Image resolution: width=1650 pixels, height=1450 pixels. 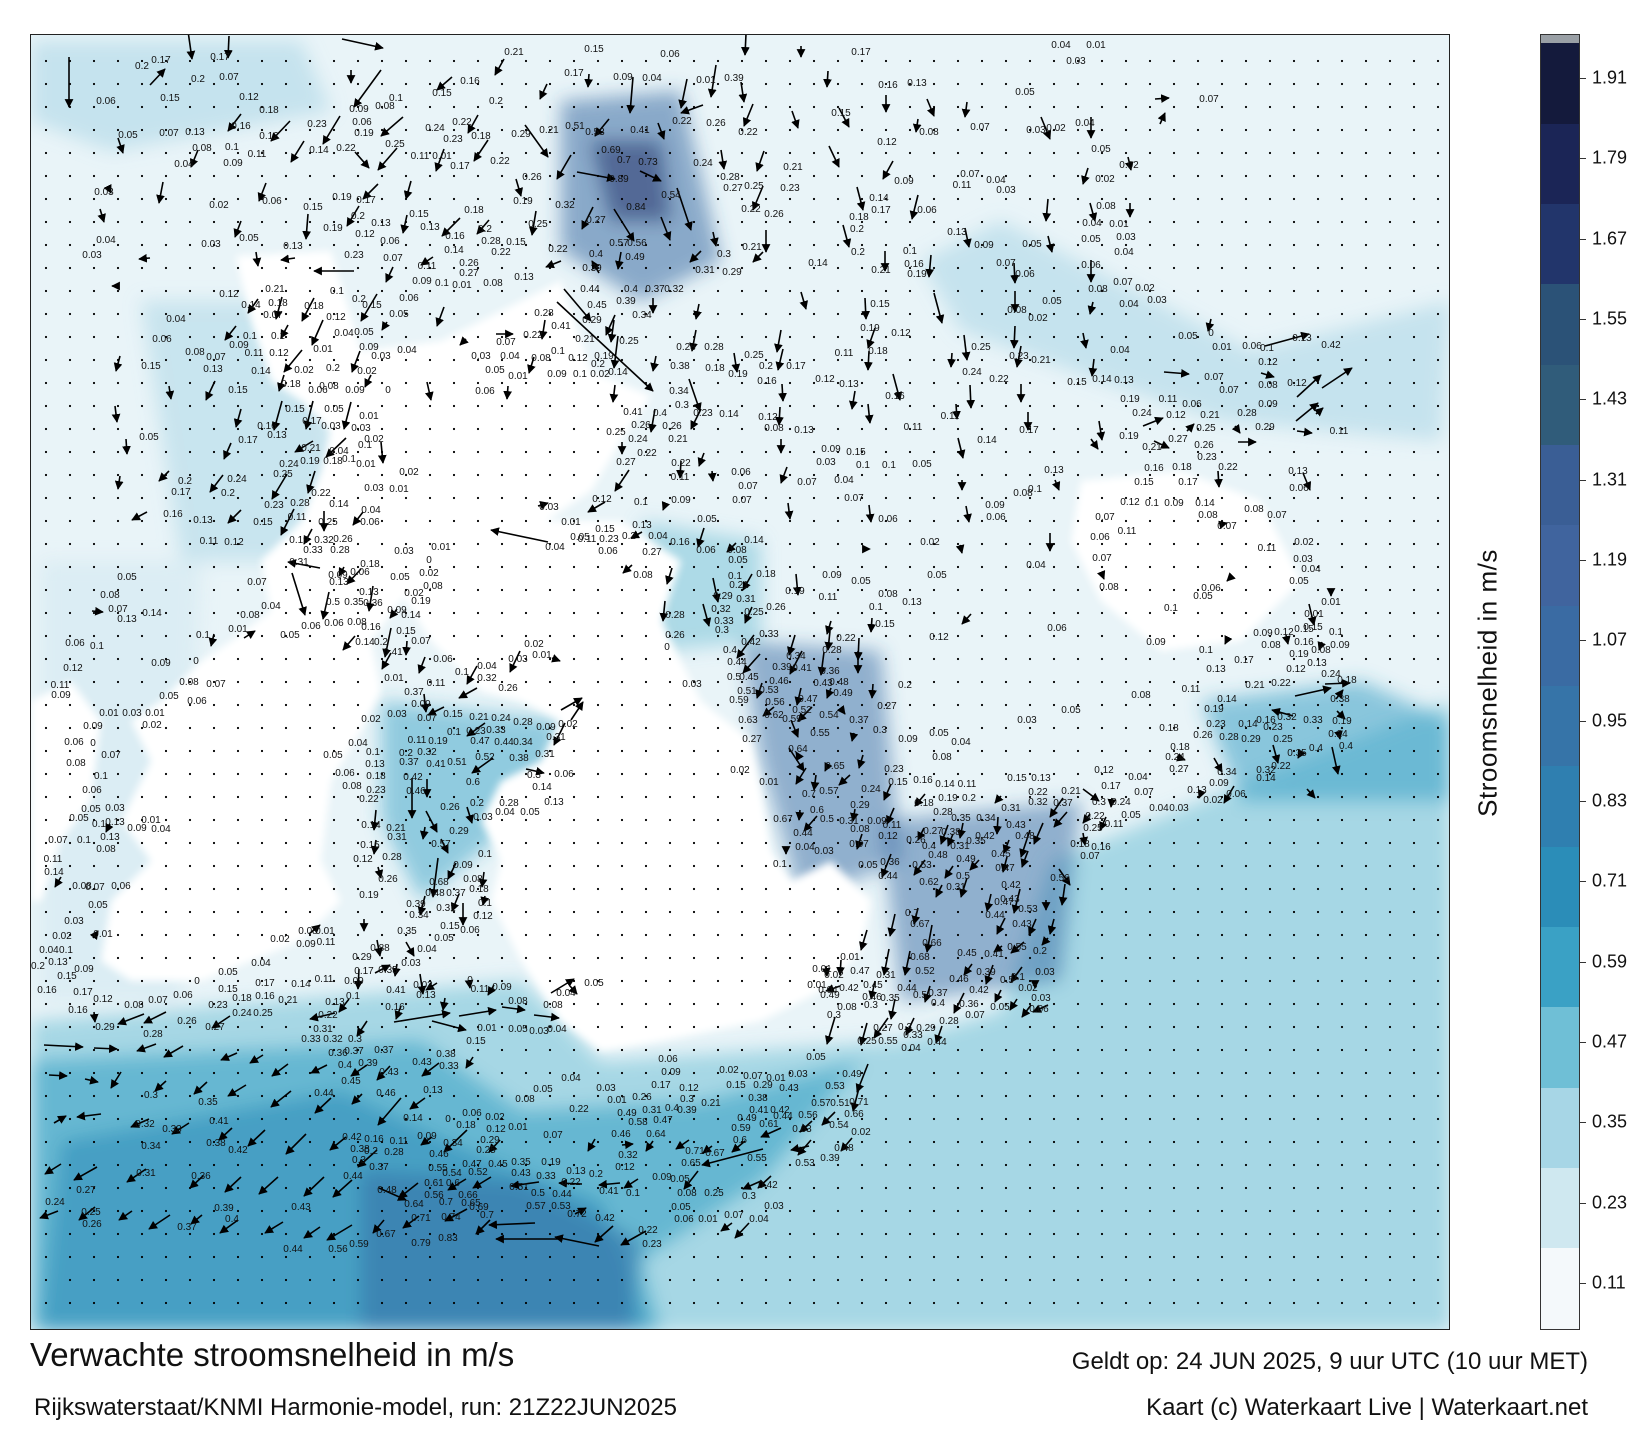 What do you see at coordinates (904, 181) in the screenshot?
I see `speed-value-label: 0.09` at bounding box center [904, 181].